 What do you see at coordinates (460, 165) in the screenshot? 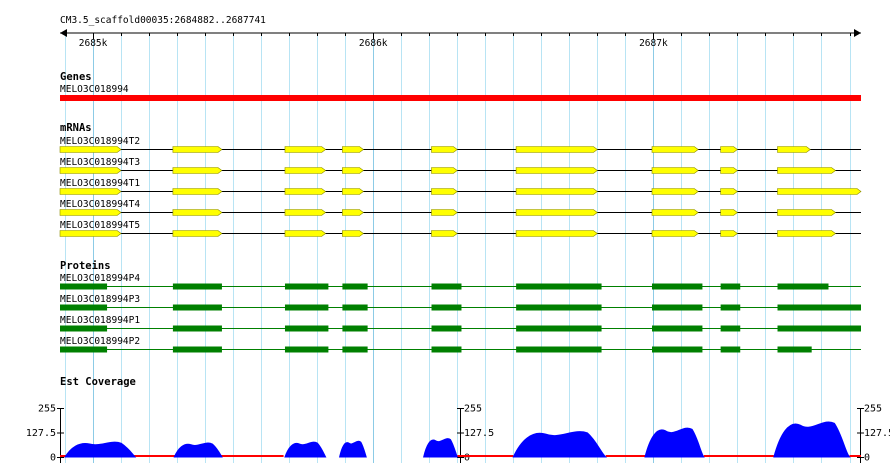
I see `mrna-feature: MELO3C018994T3` at bounding box center [460, 165].